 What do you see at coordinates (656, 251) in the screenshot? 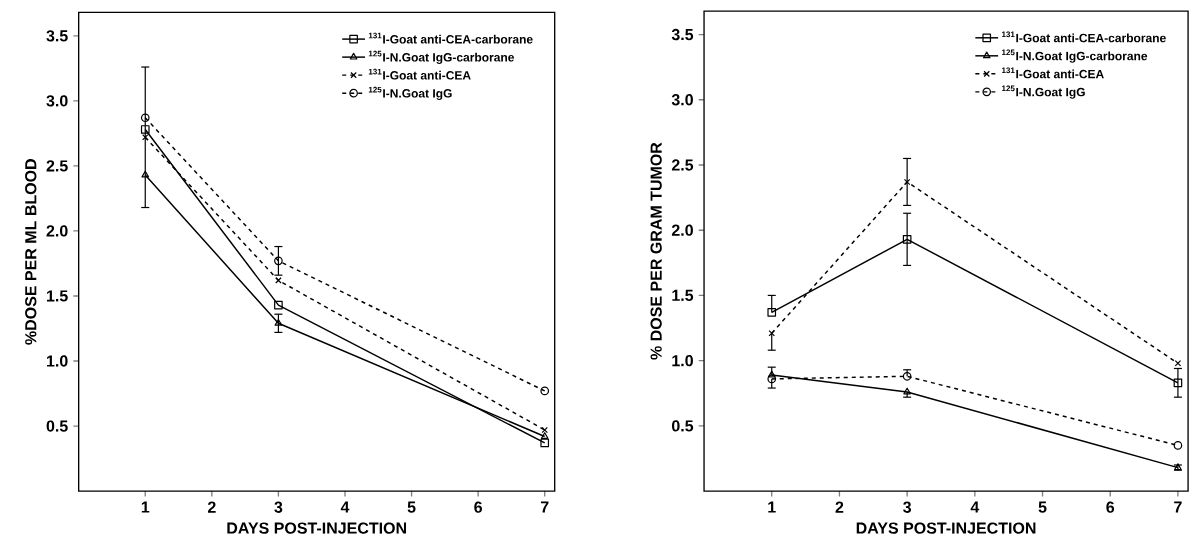
I see `y-axis-title: % DOSE PER GRAM TUMOR` at bounding box center [656, 251].